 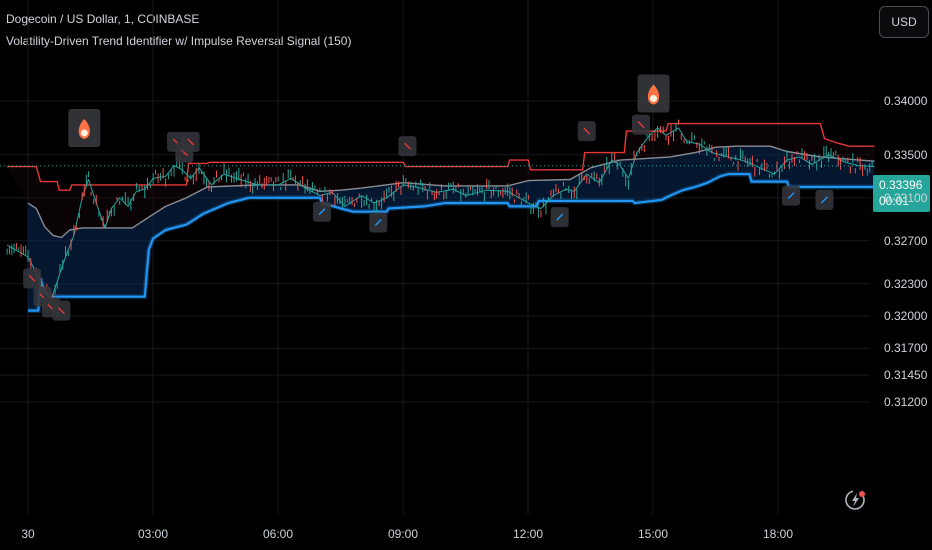 What do you see at coordinates (906, 283) in the screenshot?
I see `price-tick-label: 0.32300` at bounding box center [906, 283].